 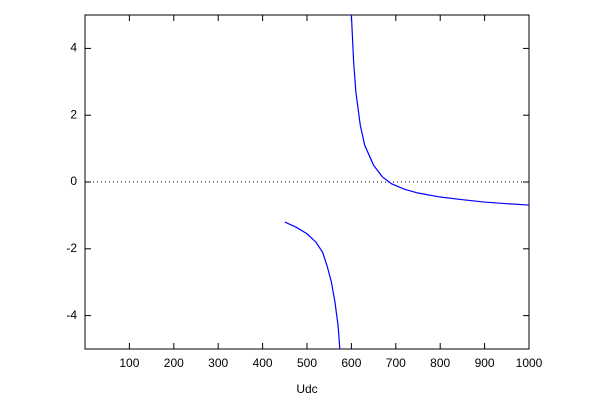 What do you see at coordinates (396, 363) in the screenshot?
I see `x-tick-label: 700` at bounding box center [396, 363].